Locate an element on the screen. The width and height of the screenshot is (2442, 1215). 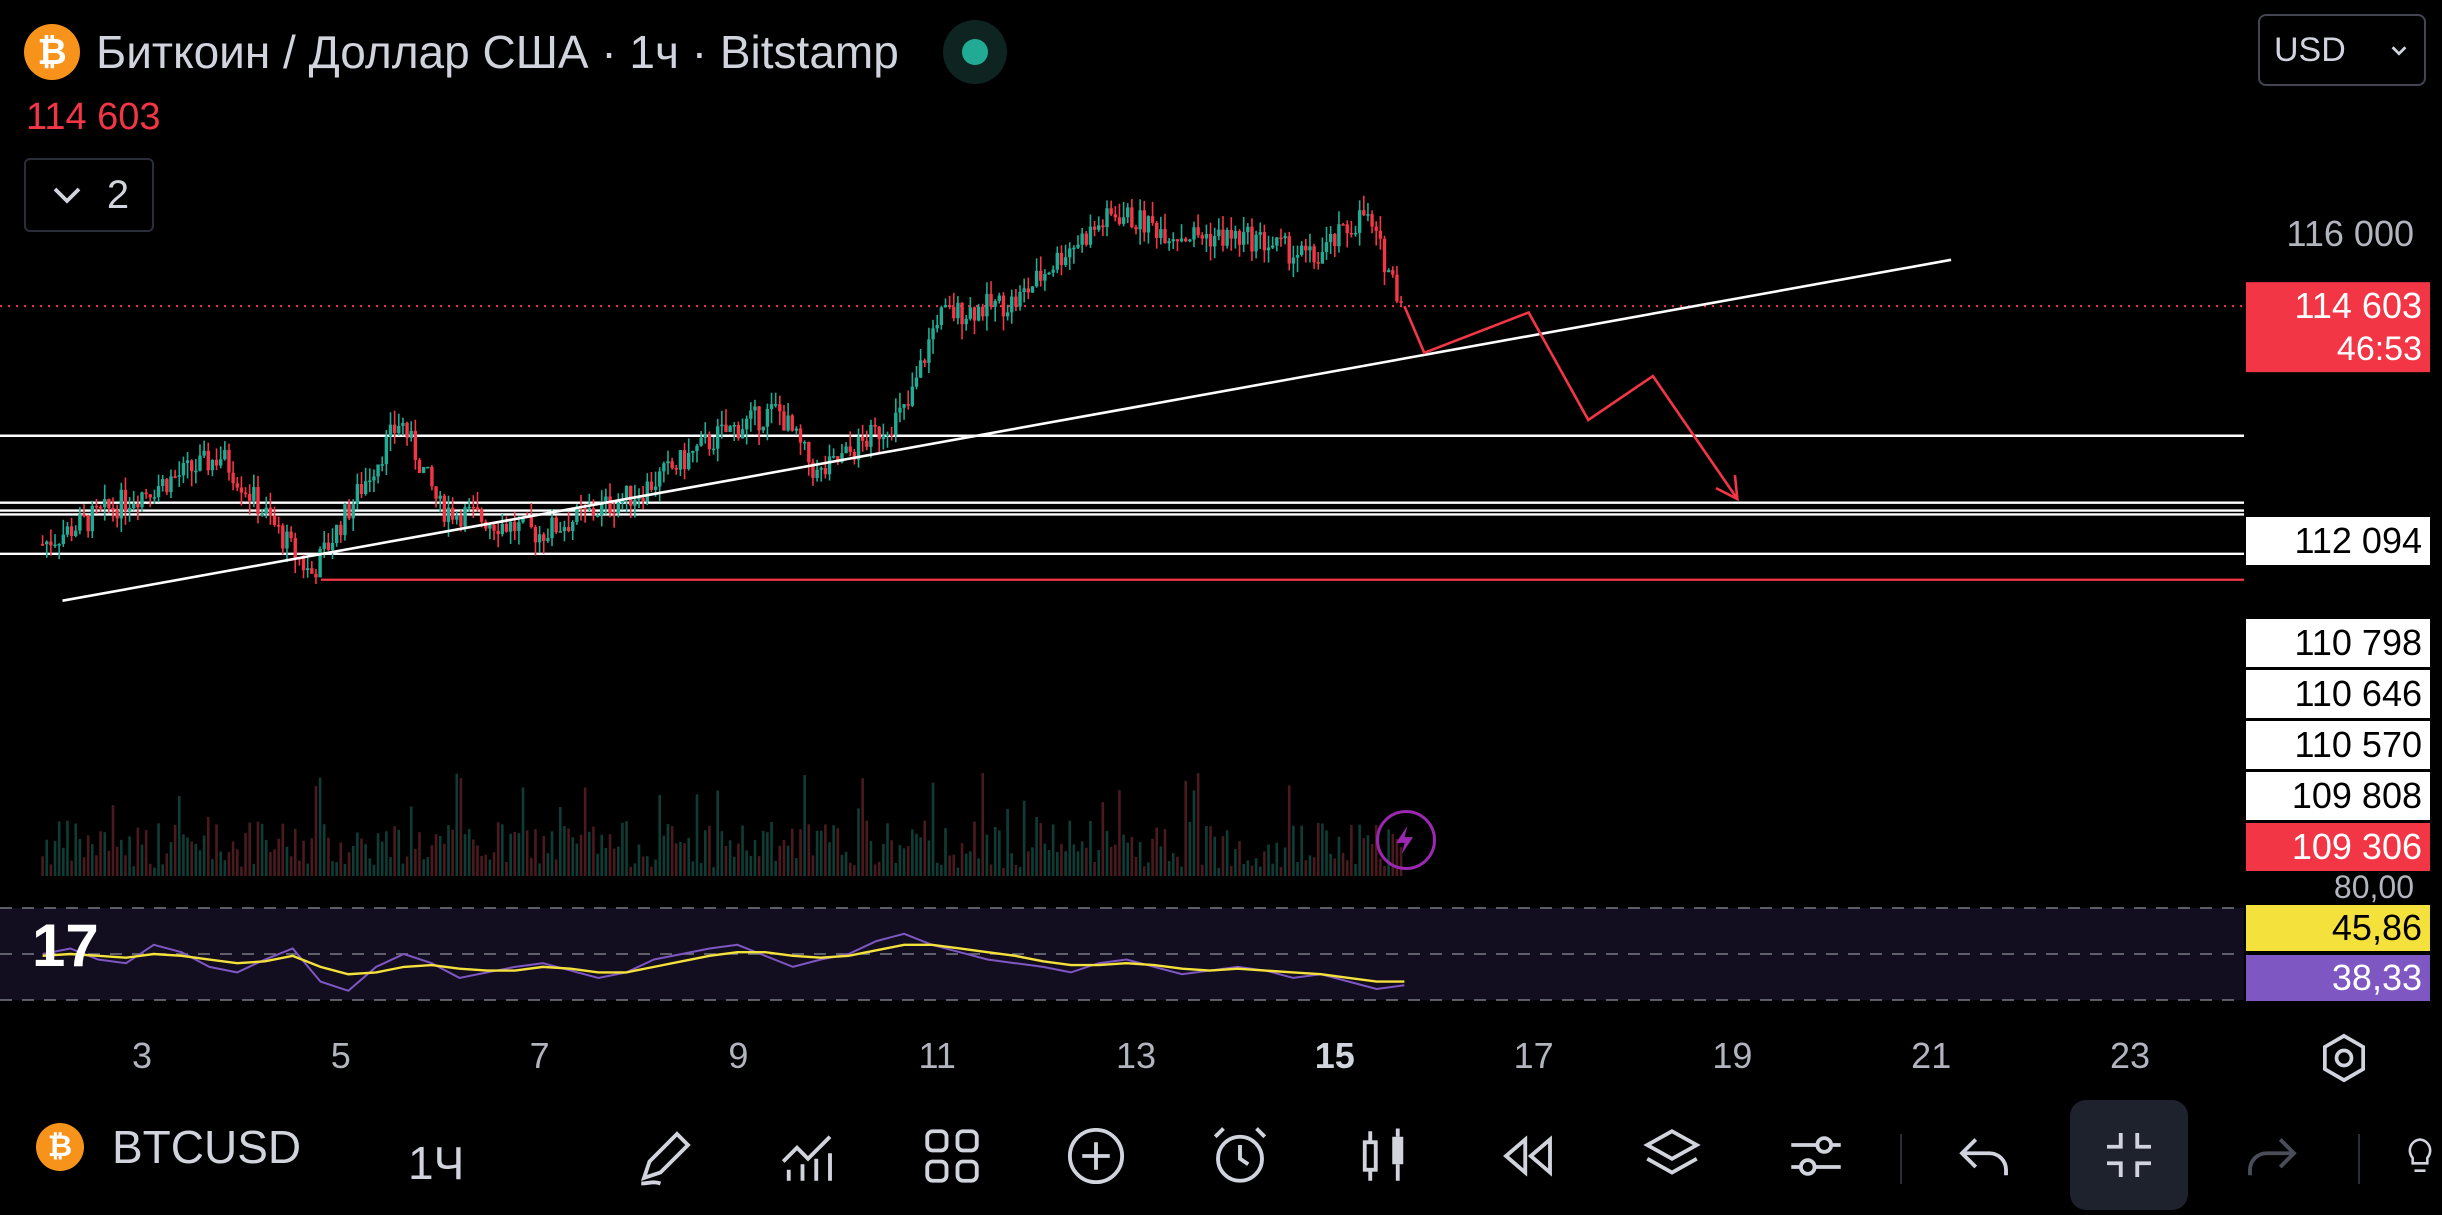
alert-button is located at coordinates (1240, 1156).